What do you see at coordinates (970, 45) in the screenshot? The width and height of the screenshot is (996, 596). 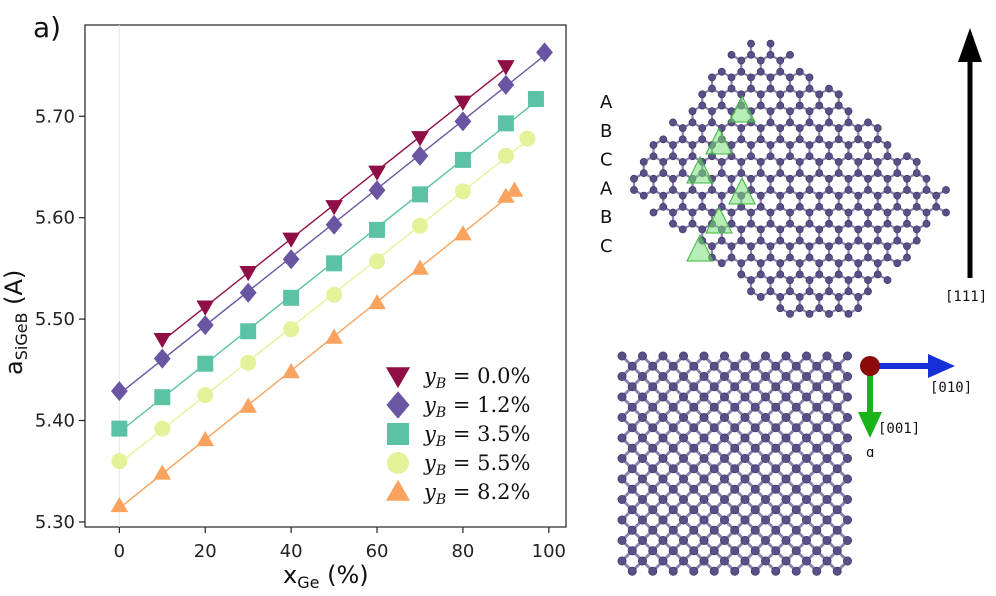 I see `arrow-111-head` at bounding box center [970, 45].